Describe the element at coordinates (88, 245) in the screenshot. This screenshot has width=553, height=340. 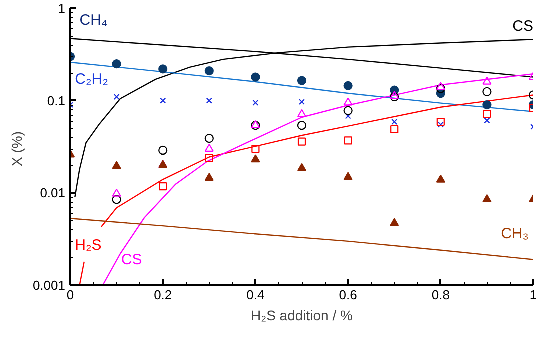
I see `series-label: H₂S` at that location.